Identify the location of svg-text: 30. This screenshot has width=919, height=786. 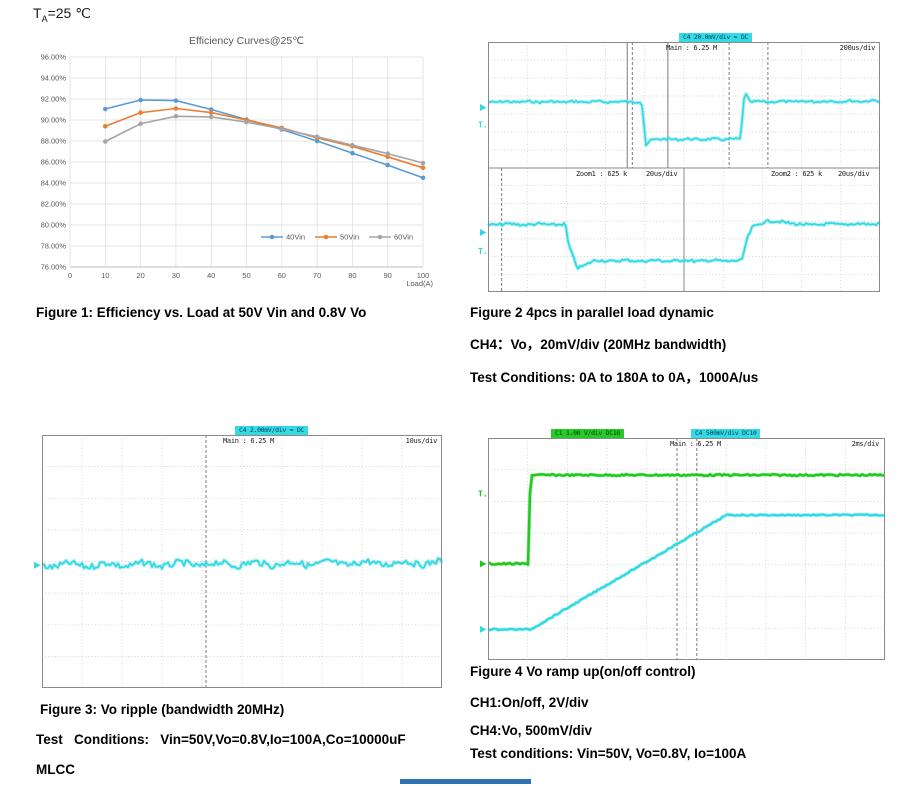
(176, 275).